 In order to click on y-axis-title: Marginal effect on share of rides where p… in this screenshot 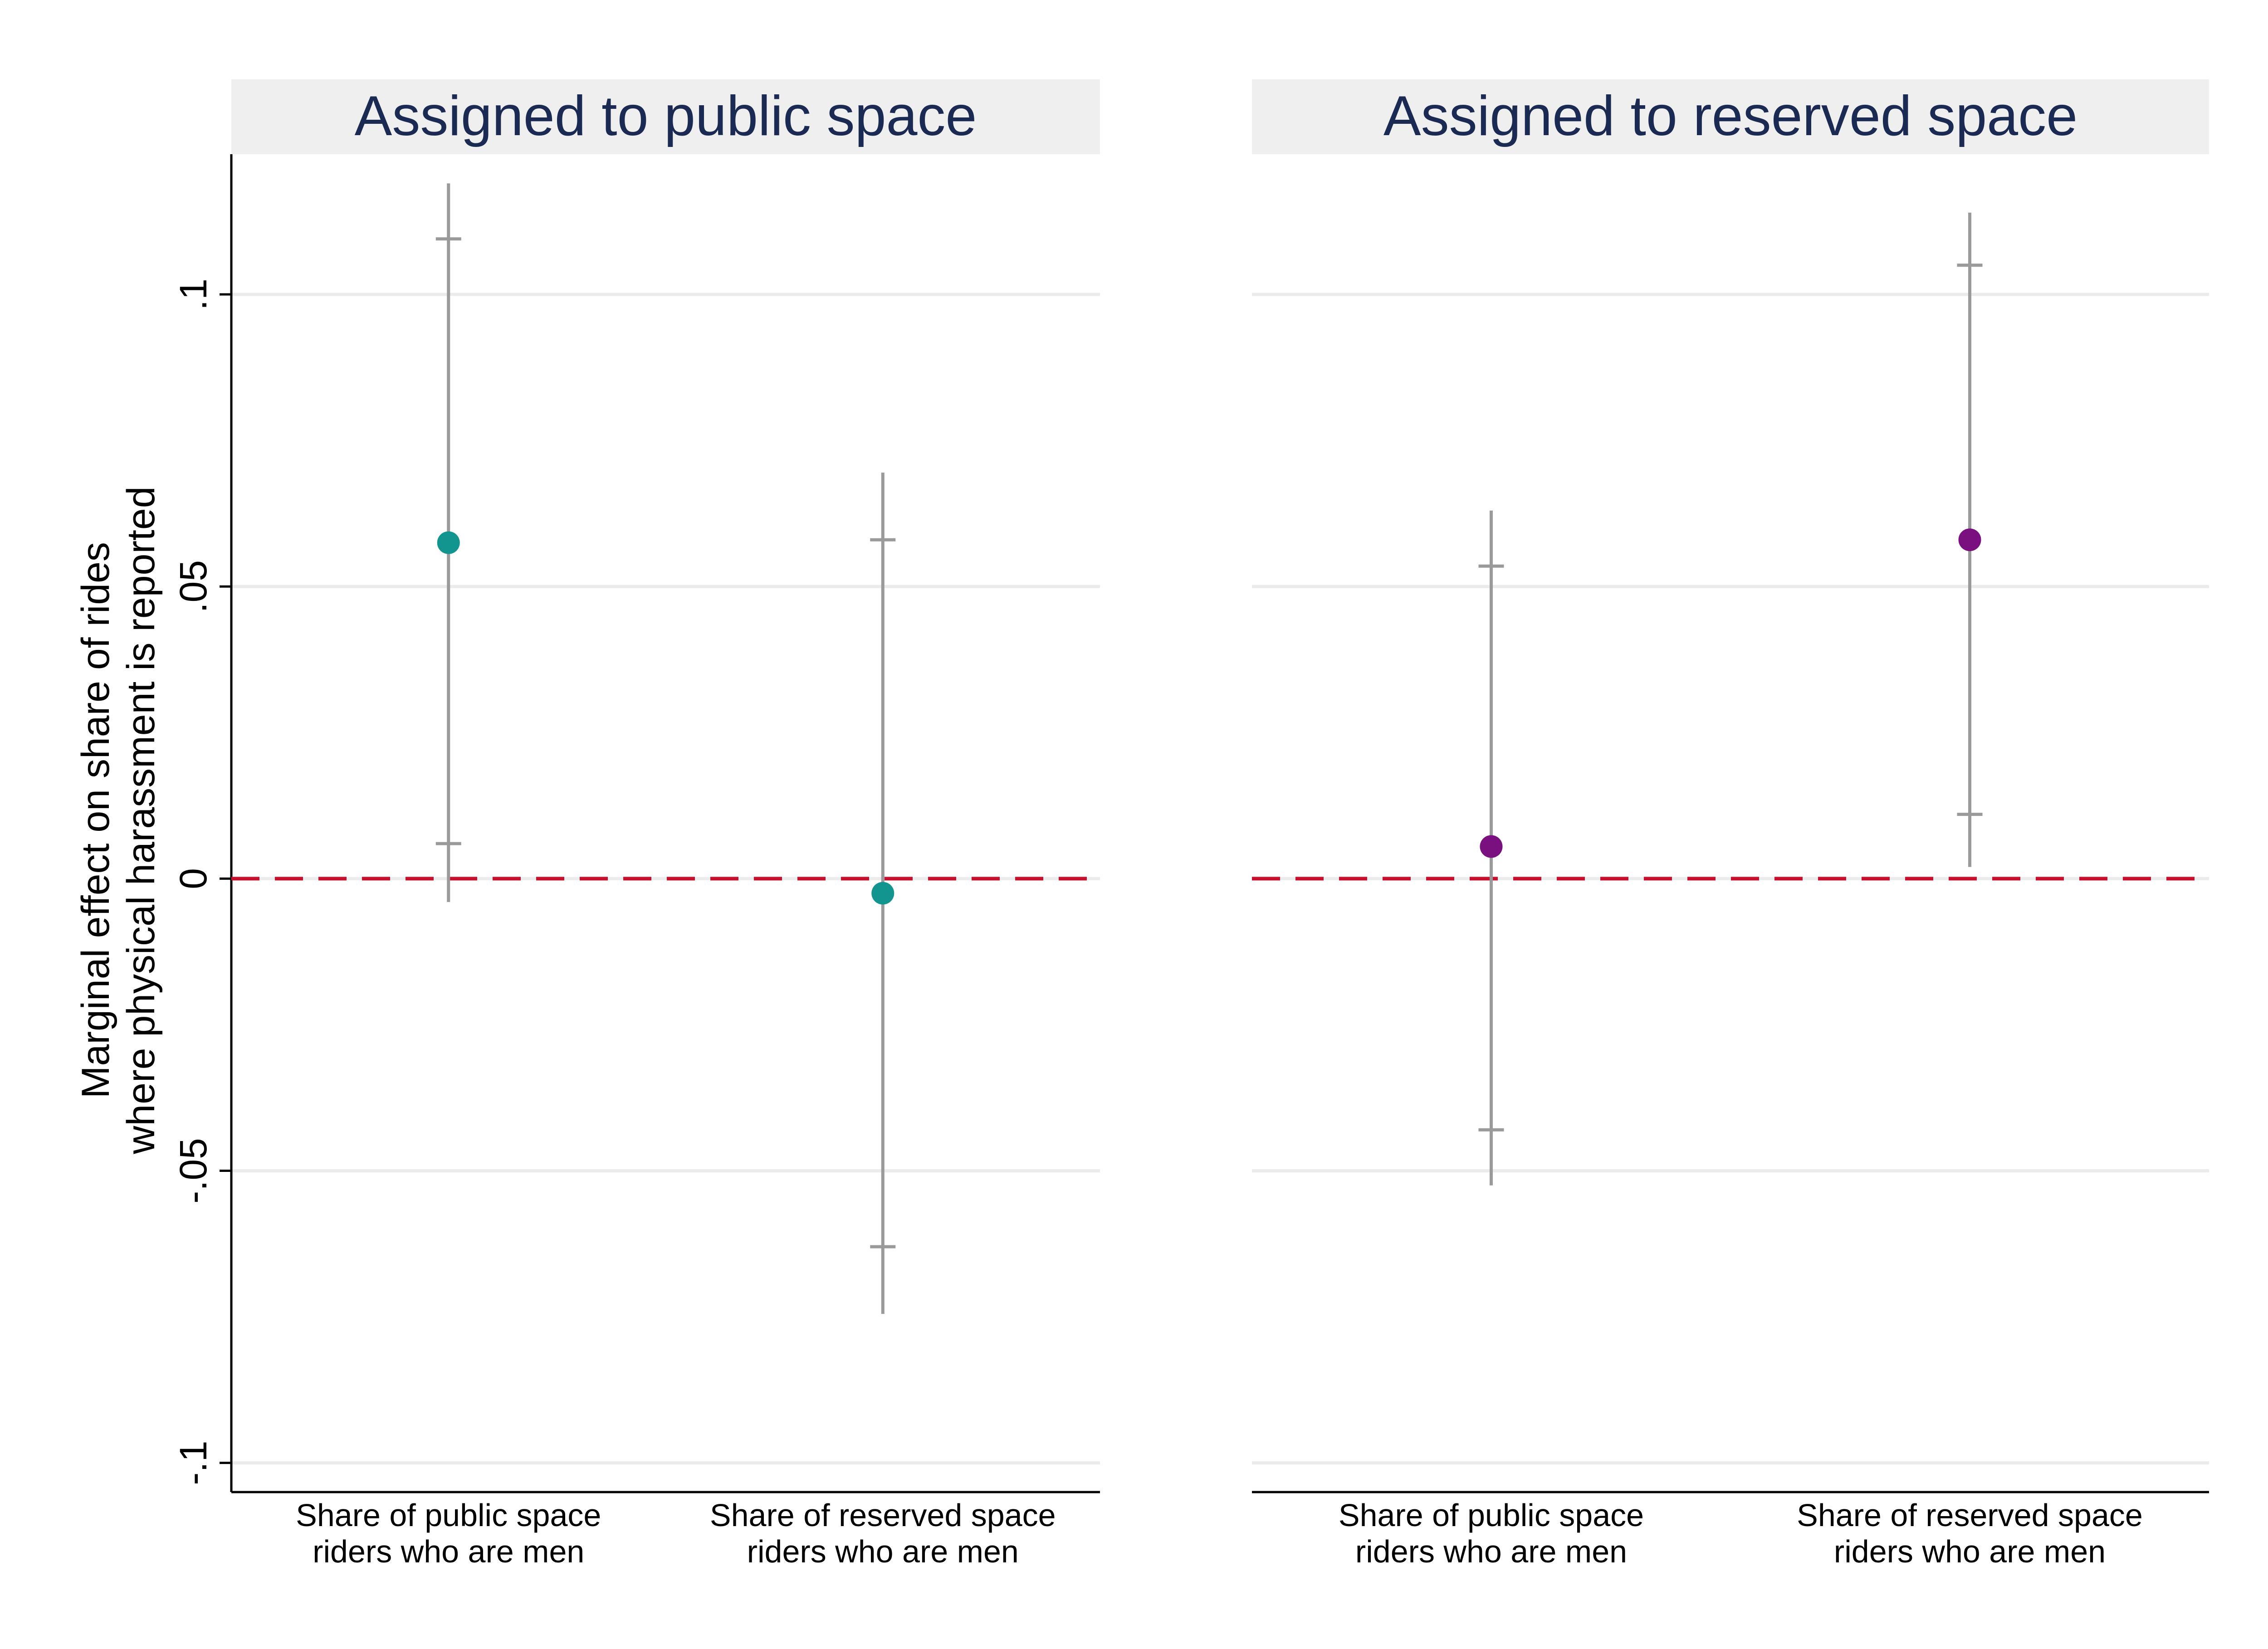, I will do `click(119, 820)`.